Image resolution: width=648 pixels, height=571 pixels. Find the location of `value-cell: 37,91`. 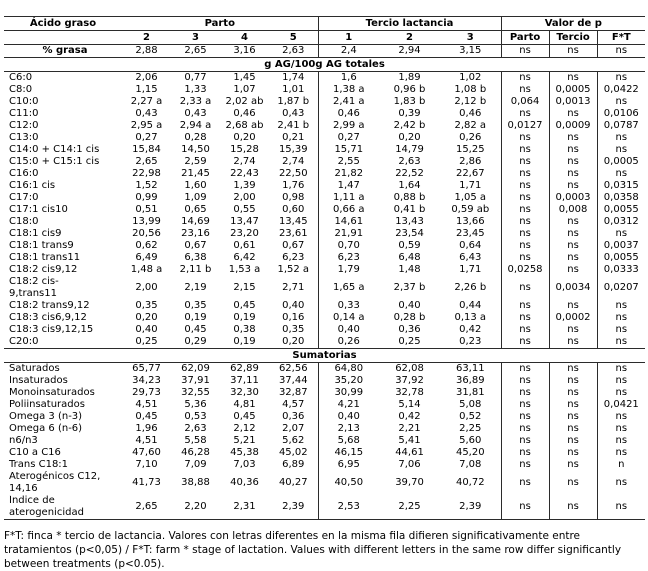

value-cell: 37,91 is located at coordinates (195, 380).